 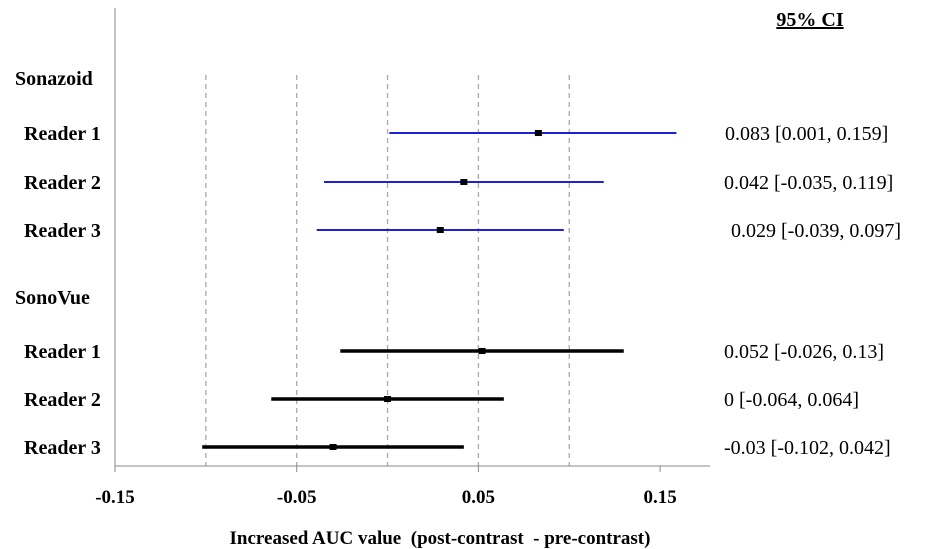 I want to click on ci-text: -0.03 [-0.102, 0.042], so click(x=807, y=448).